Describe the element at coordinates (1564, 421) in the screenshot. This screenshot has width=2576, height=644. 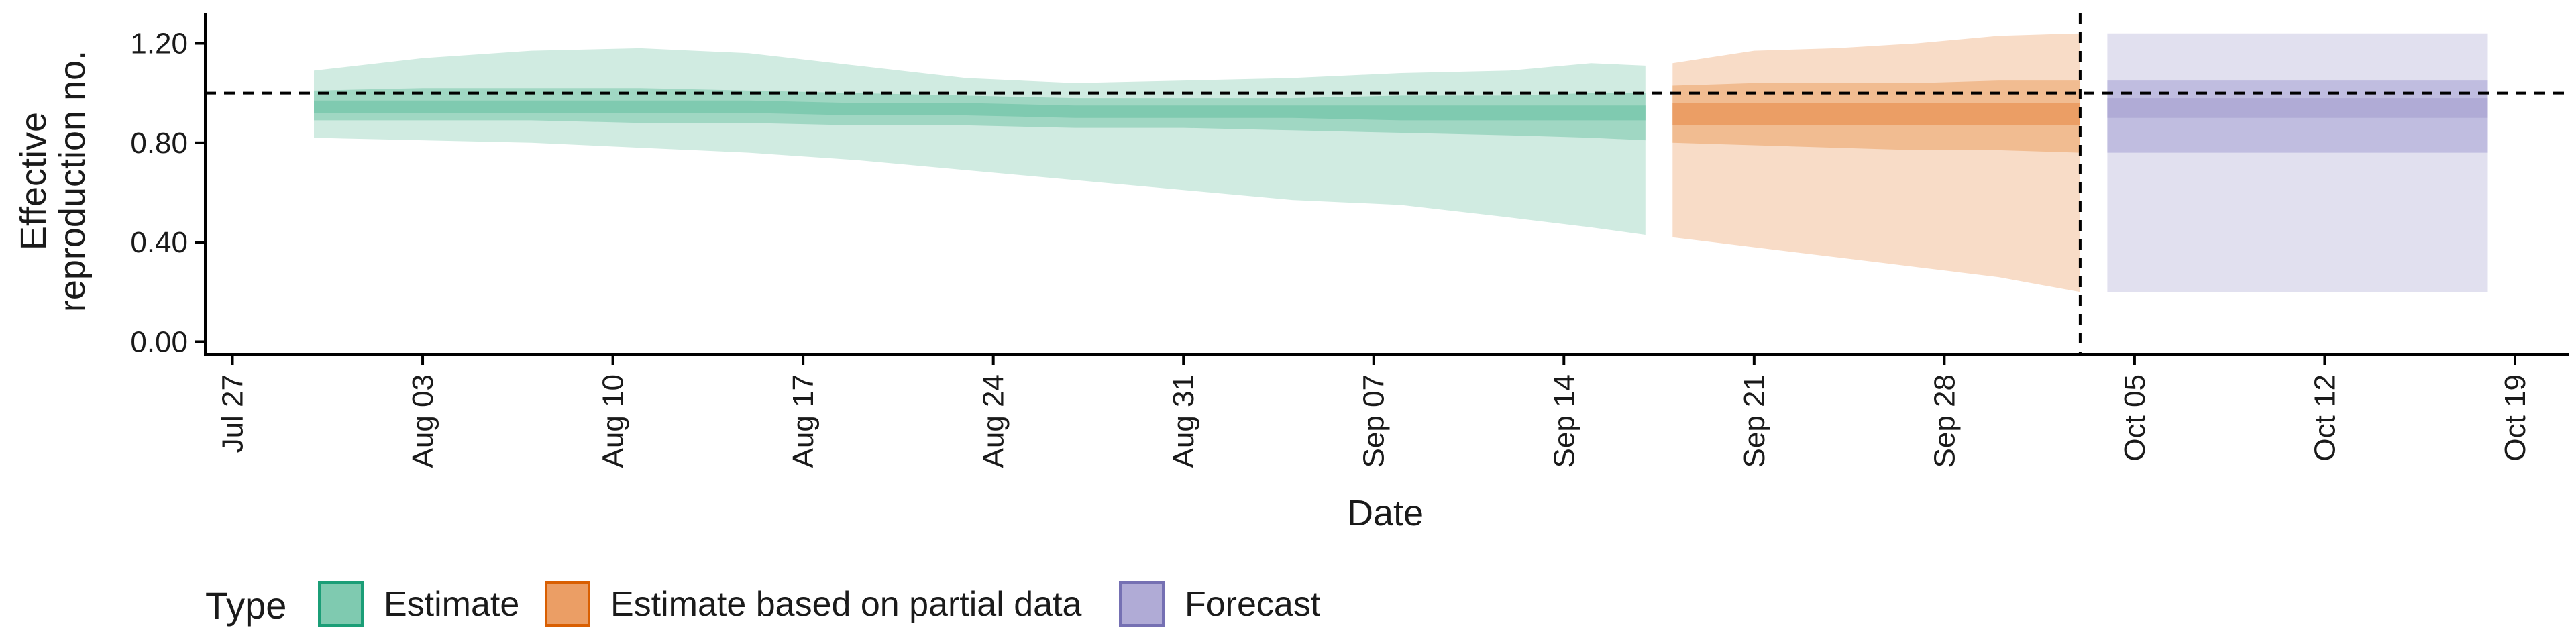
I see `x-tick-label: Sep 14` at that location.